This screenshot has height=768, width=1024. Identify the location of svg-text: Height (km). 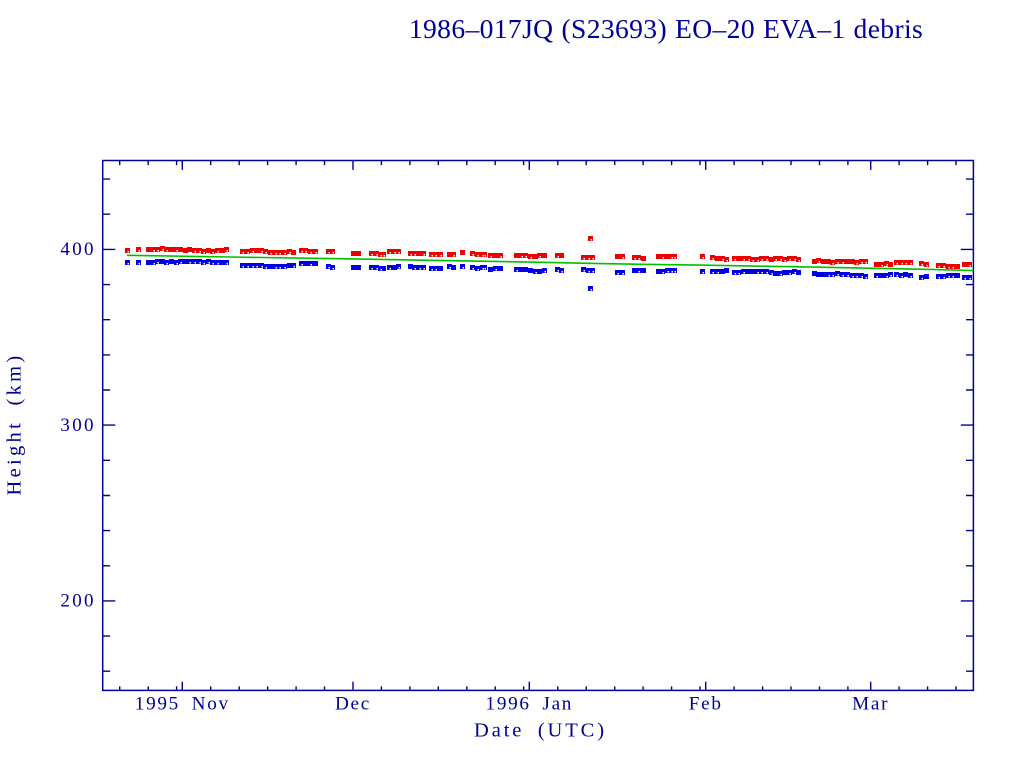
(15, 423).